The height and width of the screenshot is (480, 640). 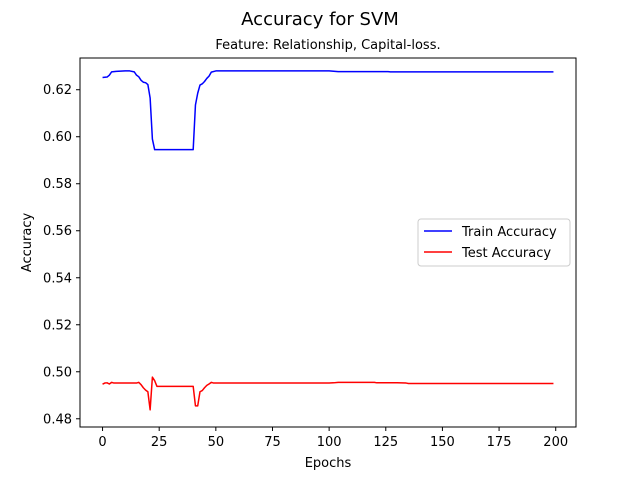 What do you see at coordinates (328, 110) in the screenshot?
I see `series-line-train-accuracy` at bounding box center [328, 110].